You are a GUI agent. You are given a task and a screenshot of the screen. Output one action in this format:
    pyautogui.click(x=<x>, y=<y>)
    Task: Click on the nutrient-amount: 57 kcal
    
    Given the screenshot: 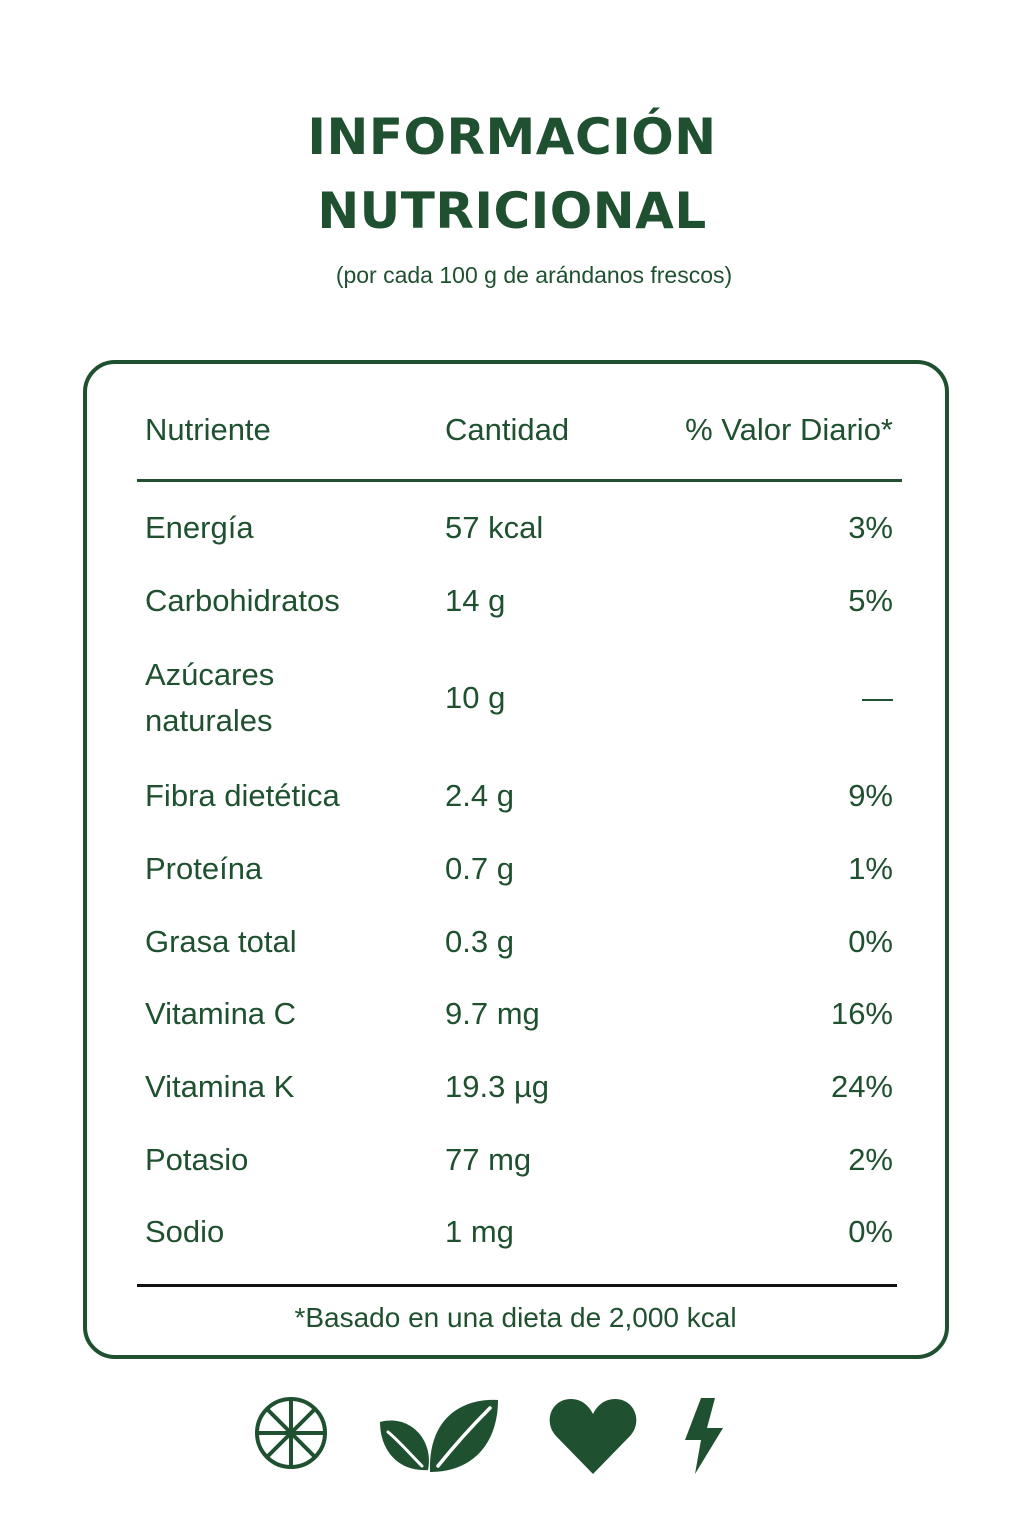 What is the action you would take?
    pyautogui.click(x=494, y=527)
    